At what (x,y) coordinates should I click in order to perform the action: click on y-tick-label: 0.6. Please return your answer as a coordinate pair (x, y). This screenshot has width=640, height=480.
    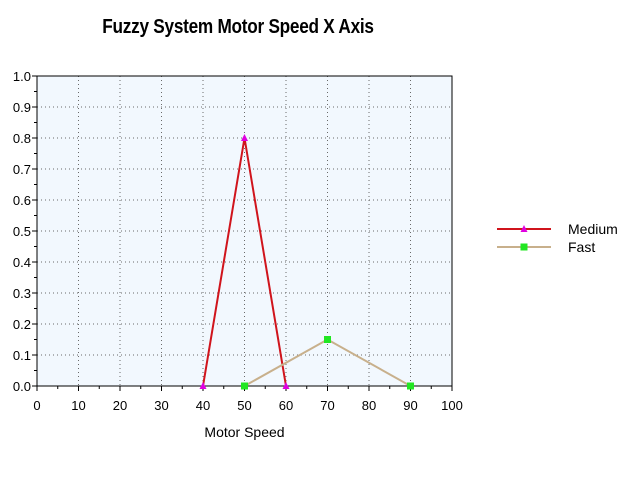
    Looking at the image, I should click on (22, 200).